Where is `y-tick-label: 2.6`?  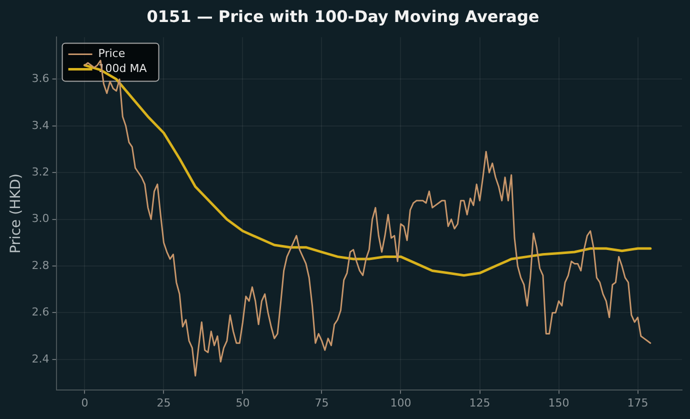 y-tick-label: 2.6 is located at coordinates (41, 312).